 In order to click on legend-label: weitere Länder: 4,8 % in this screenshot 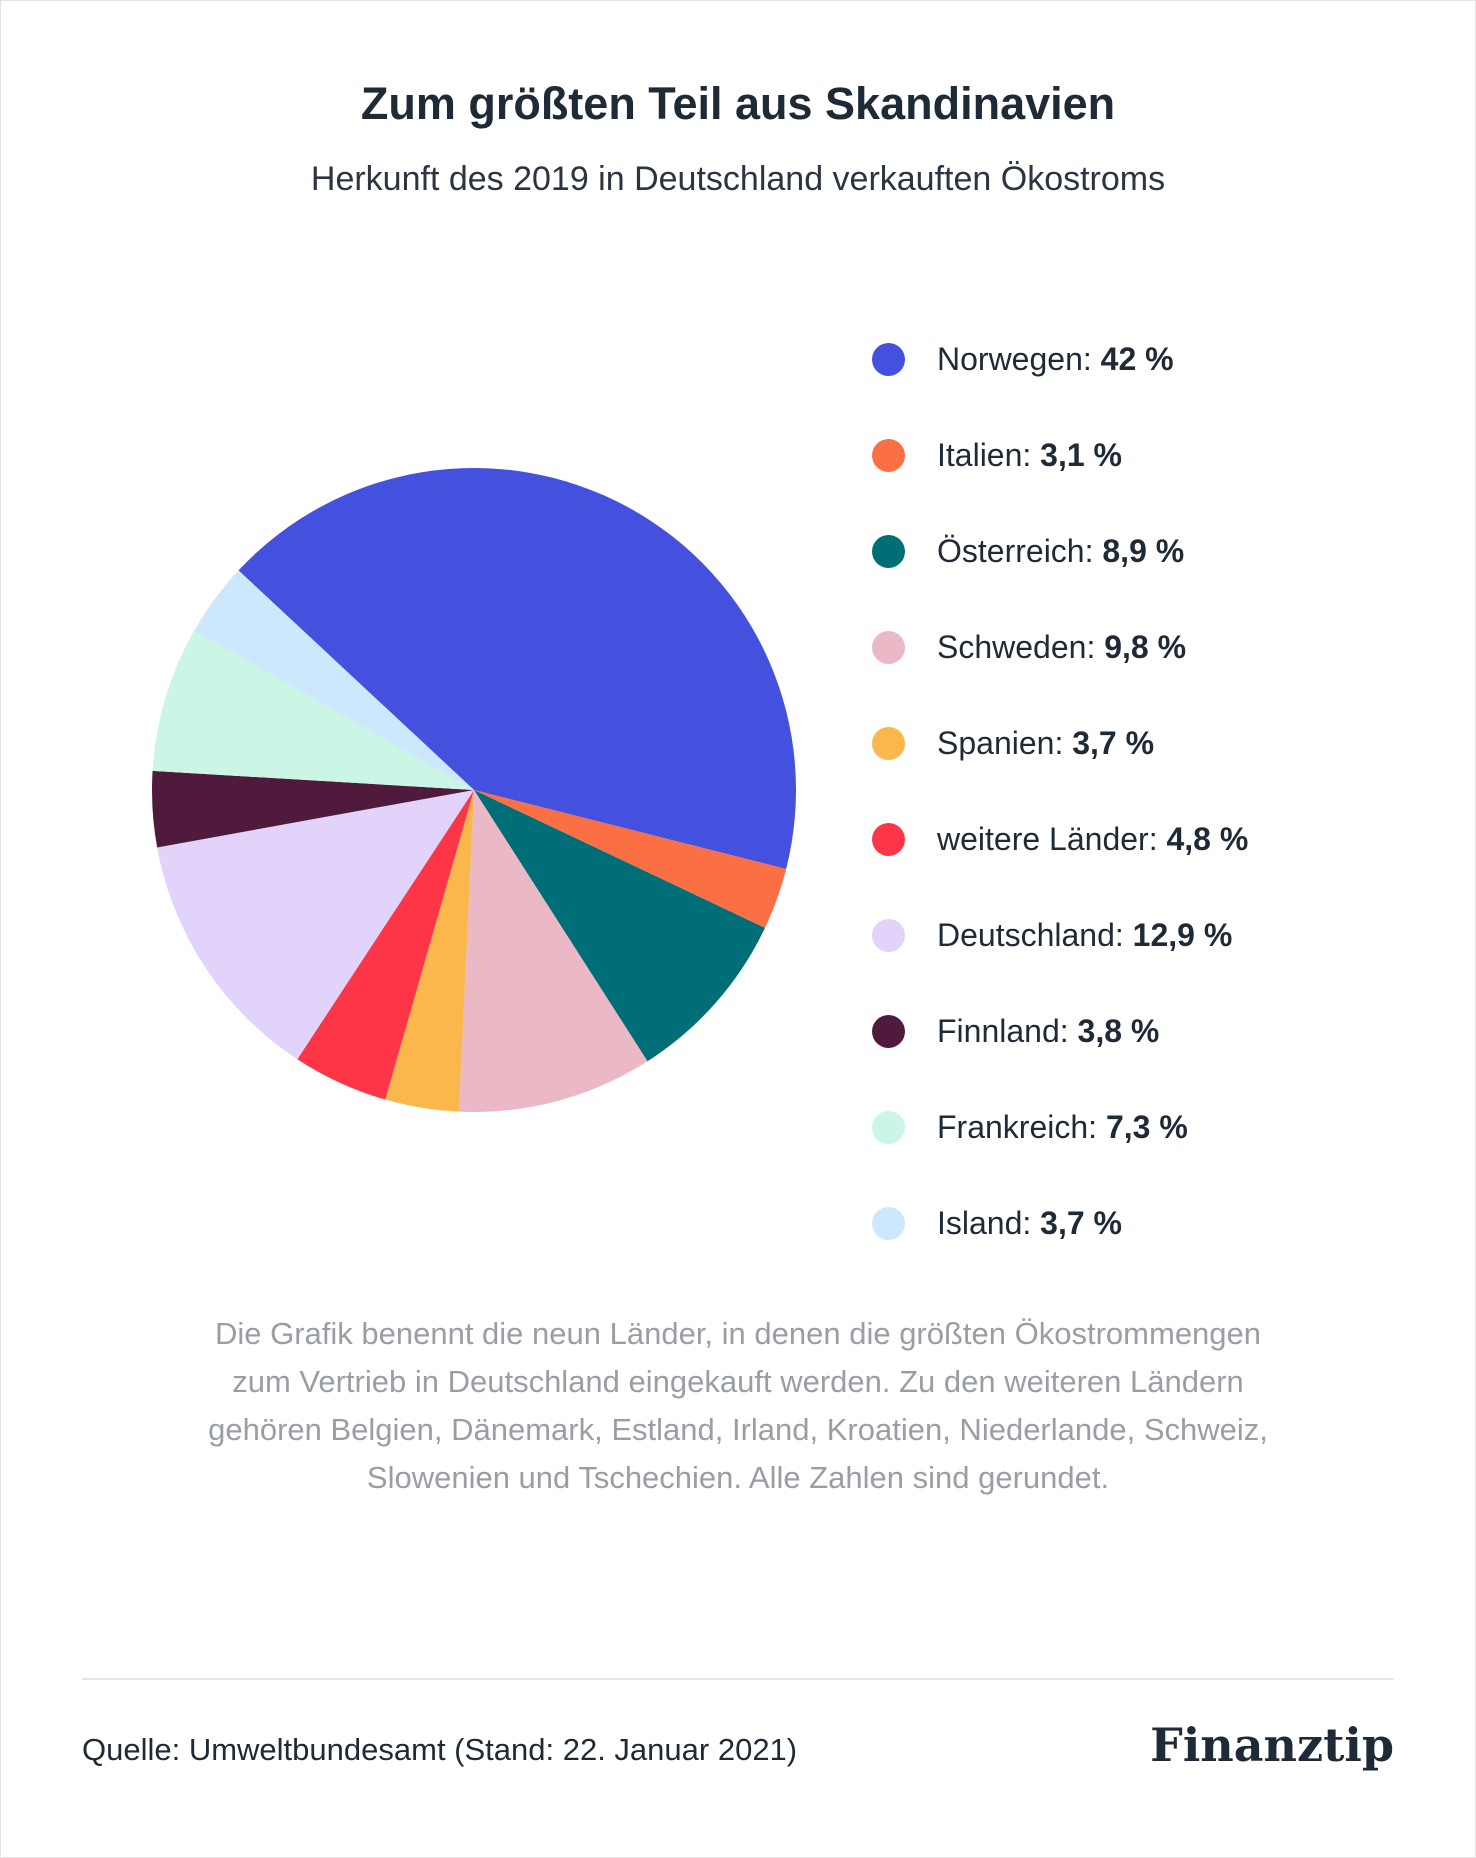, I will do `click(1092, 839)`.